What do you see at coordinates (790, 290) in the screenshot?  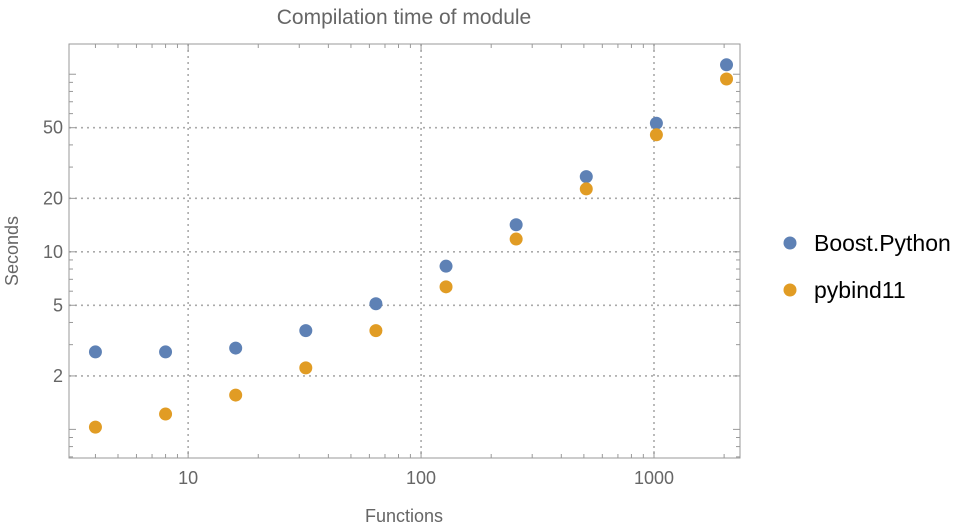 I see `legend-marker-pybind11` at bounding box center [790, 290].